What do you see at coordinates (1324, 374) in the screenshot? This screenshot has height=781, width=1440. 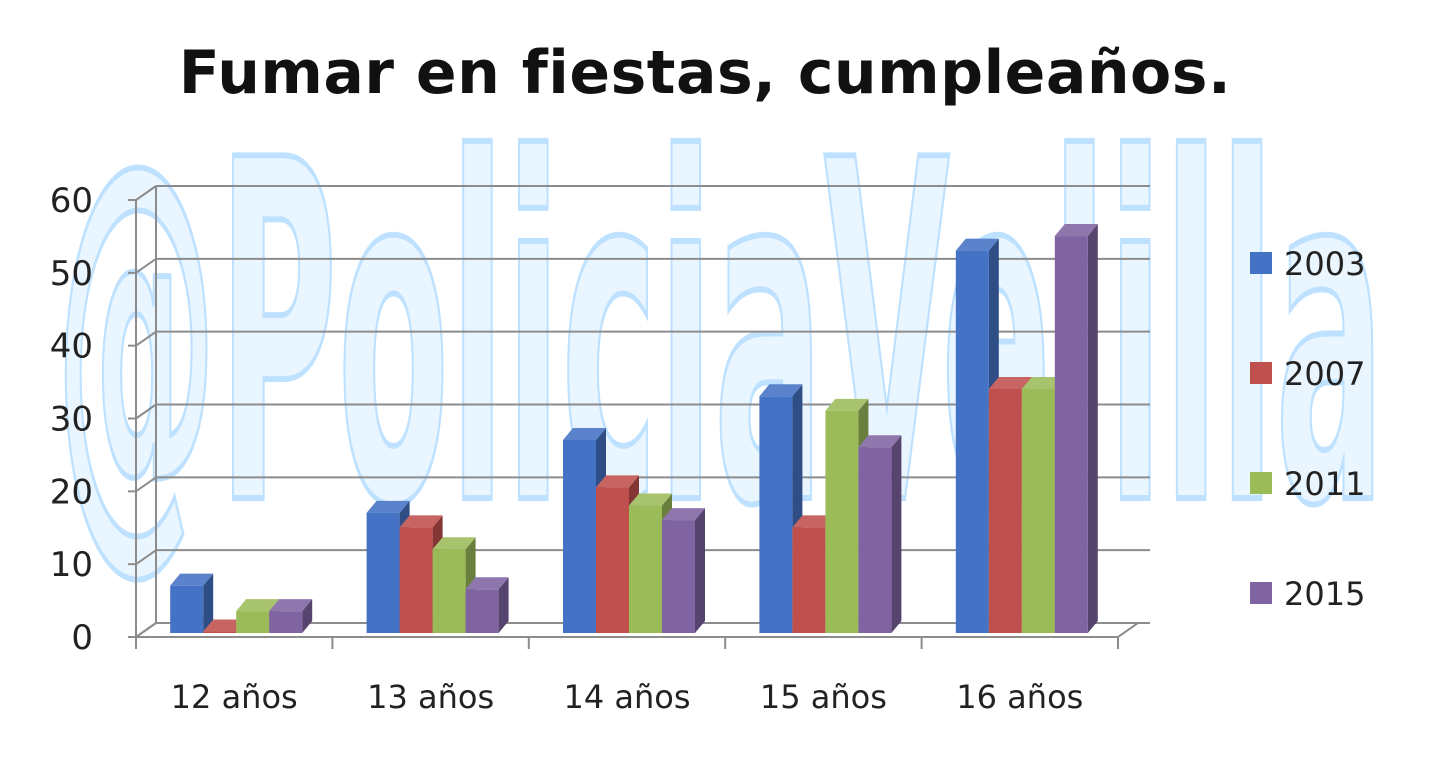 I see `legend-label: 2007` at bounding box center [1324, 374].